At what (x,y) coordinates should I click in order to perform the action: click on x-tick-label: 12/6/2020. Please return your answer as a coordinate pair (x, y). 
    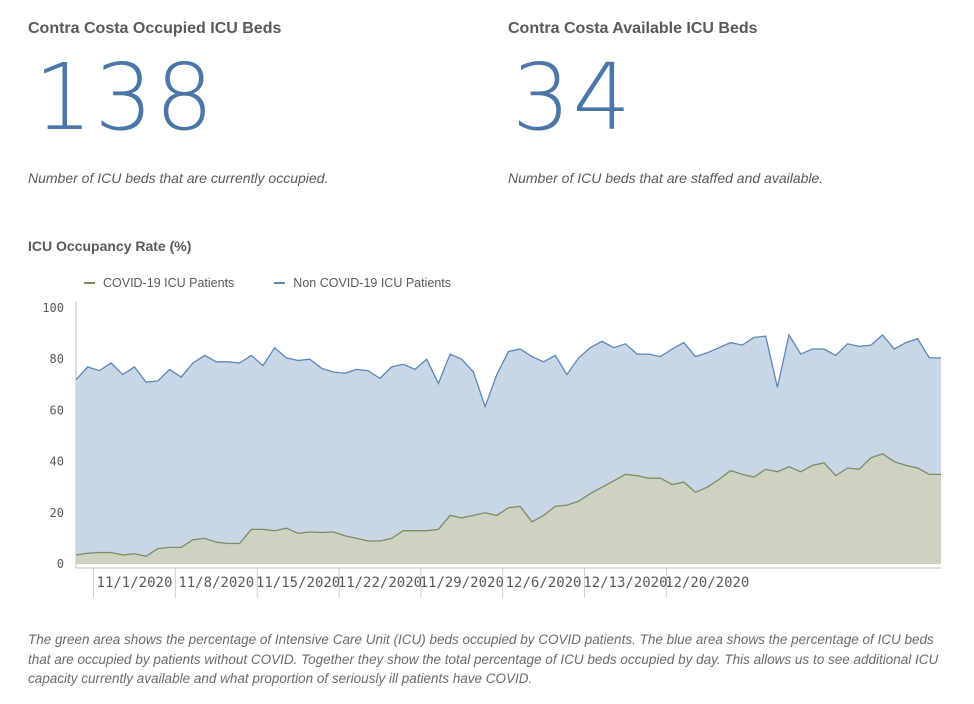
    Looking at the image, I should click on (544, 583).